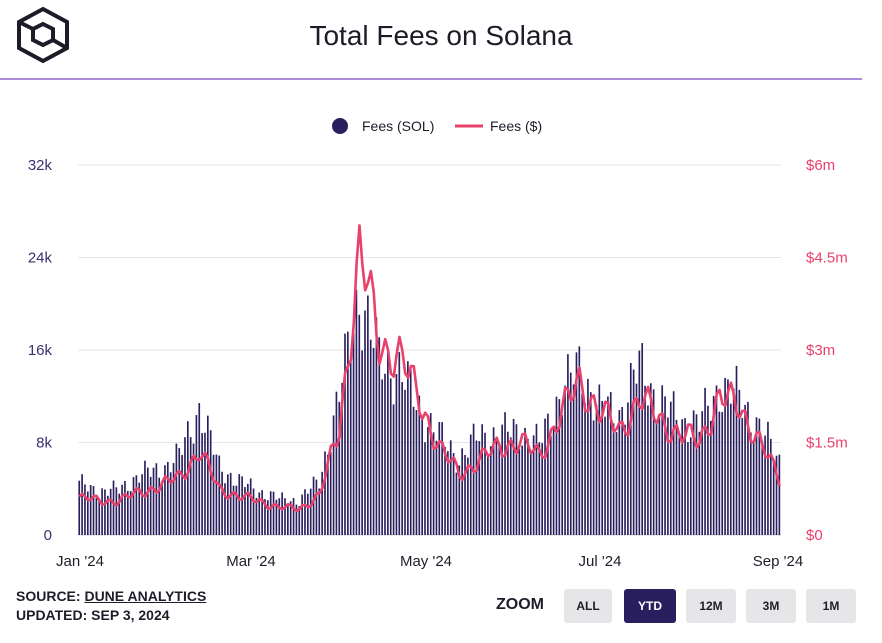 The width and height of the screenshot is (882, 643). What do you see at coordinates (827, 350) in the screenshot?
I see `right-axis-ticks: $0 $1.5m $3m $4.5m $6m` at bounding box center [827, 350].